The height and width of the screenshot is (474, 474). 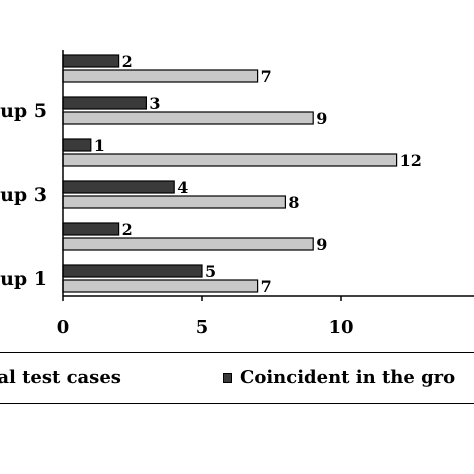 I want to click on x-tick-label-1: 5, so click(x=202, y=327).